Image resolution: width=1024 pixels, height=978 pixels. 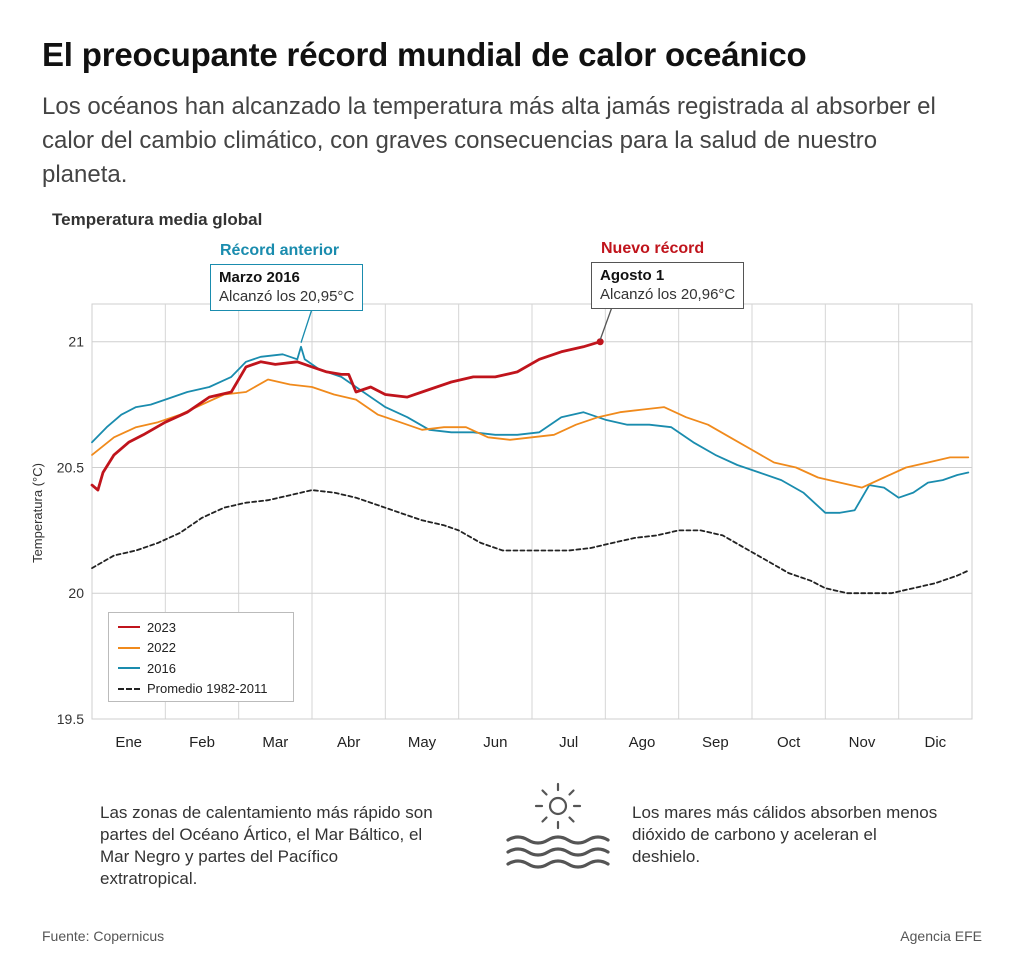 I want to click on x-tick-label: Abr, so click(x=348, y=742).